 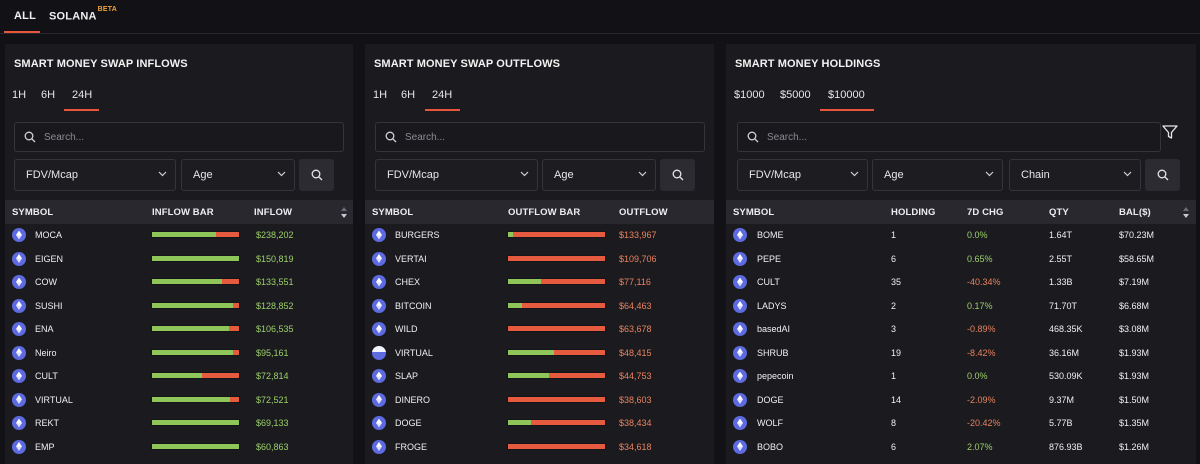 What do you see at coordinates (1170, 132) in the screenshot?
I see `filter-icon` at bounding box center [1170, 132].